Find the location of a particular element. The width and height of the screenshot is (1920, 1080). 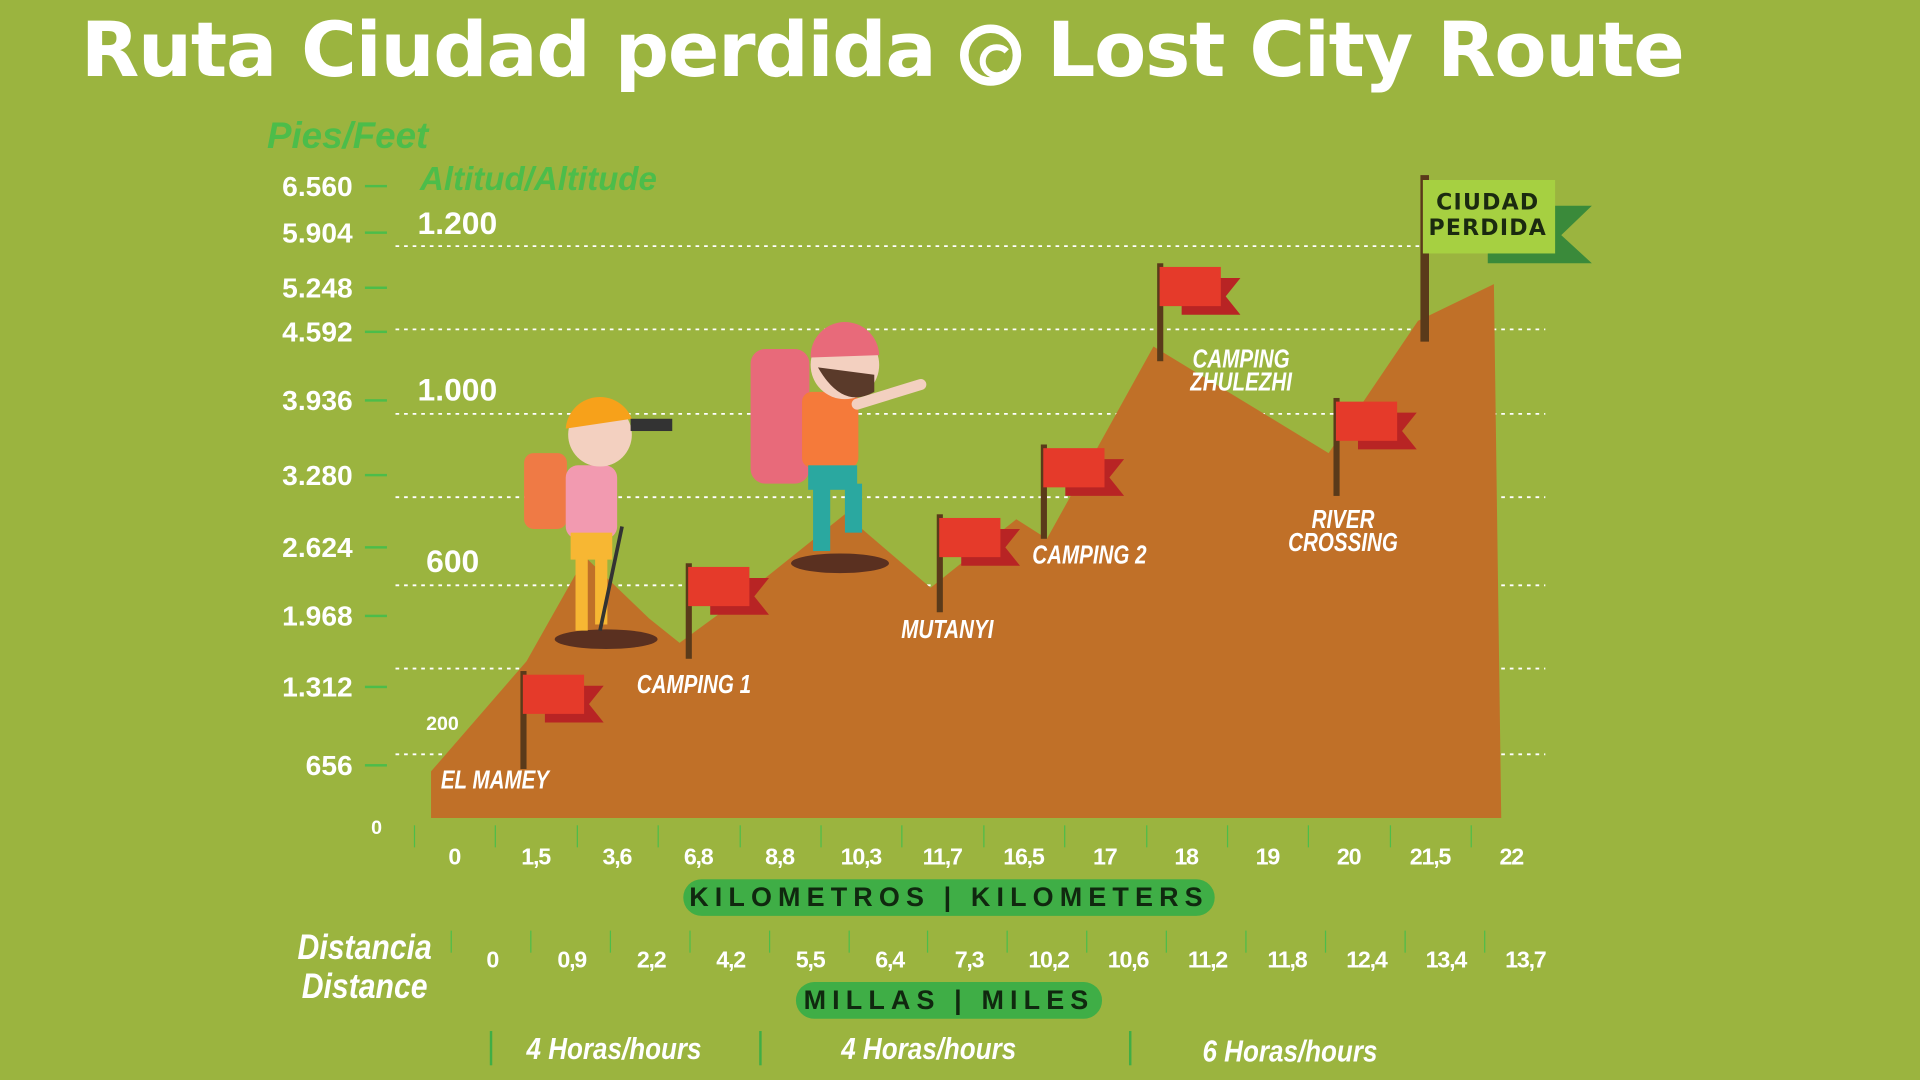

km-tick-label: 11,7 is located at coordinates (942, 857).